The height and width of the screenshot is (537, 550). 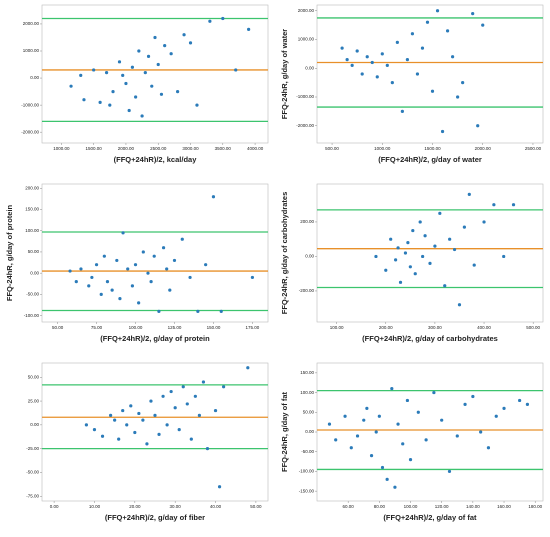 What do you see at coordinates (223, 148) in the screenshot?
I see `x-tick-label: 3500.00` at bounding box center [223, 148].